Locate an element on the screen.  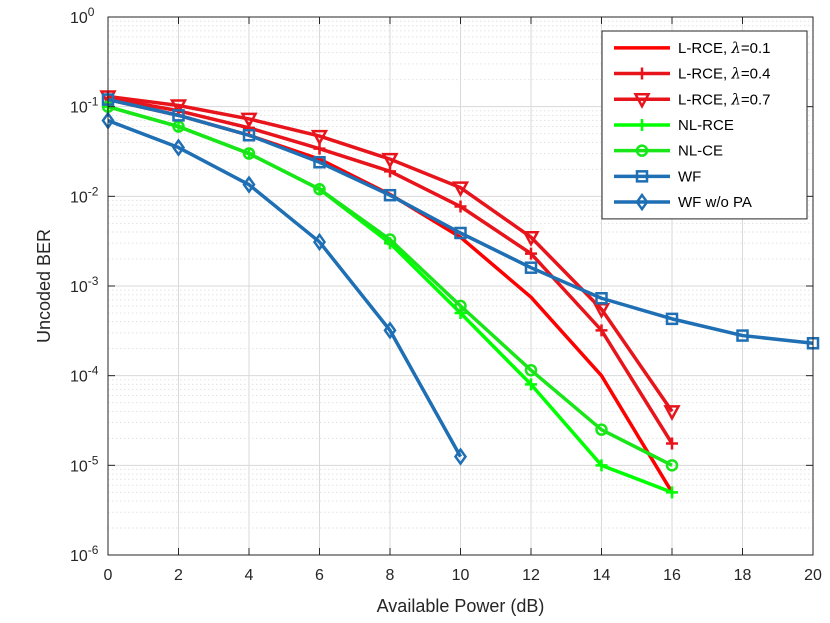
x-tick-label: 10 is located at coordinates (461, 575).